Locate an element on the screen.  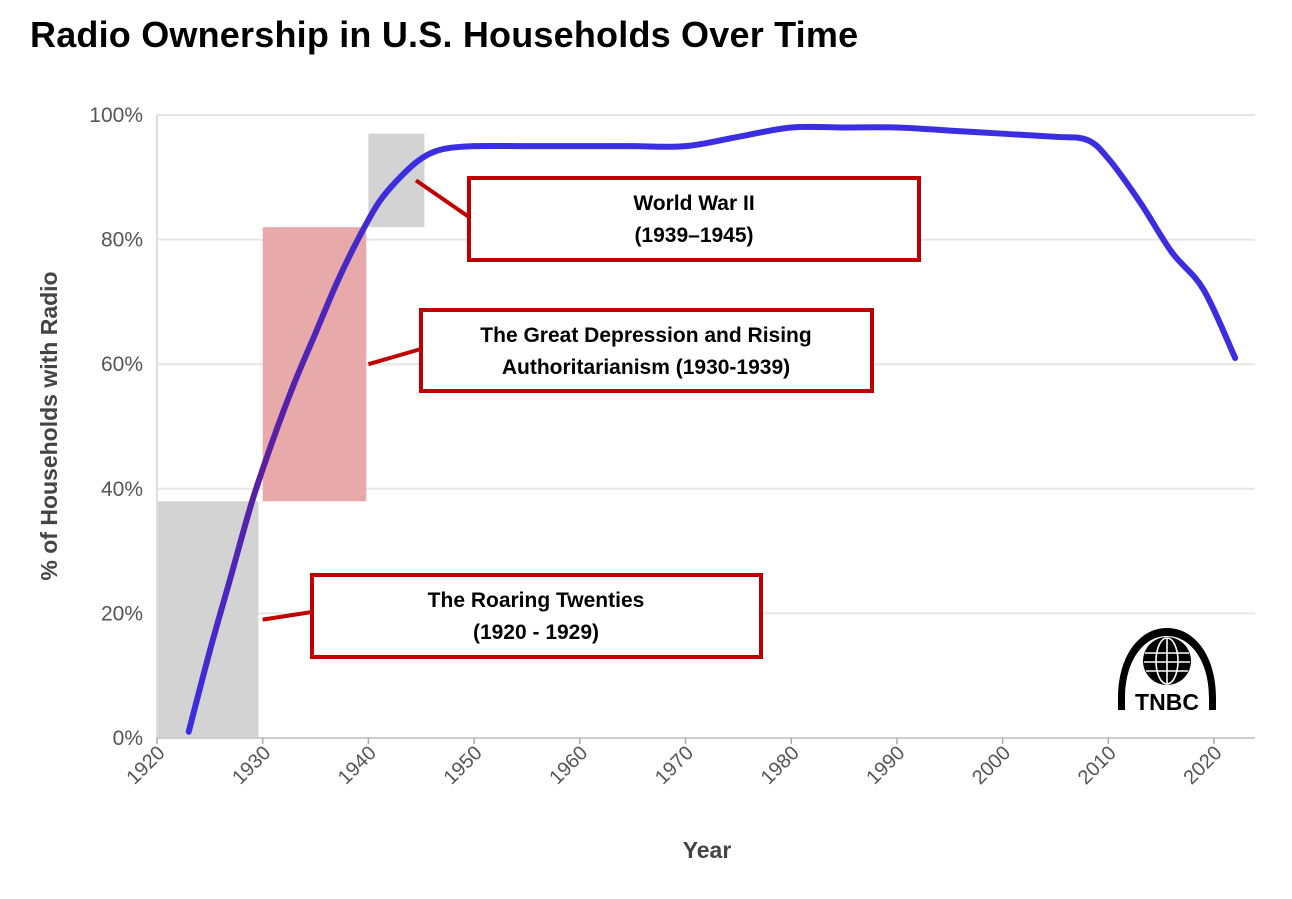
x-axis-title: Year is located at coordinates (707, 850).